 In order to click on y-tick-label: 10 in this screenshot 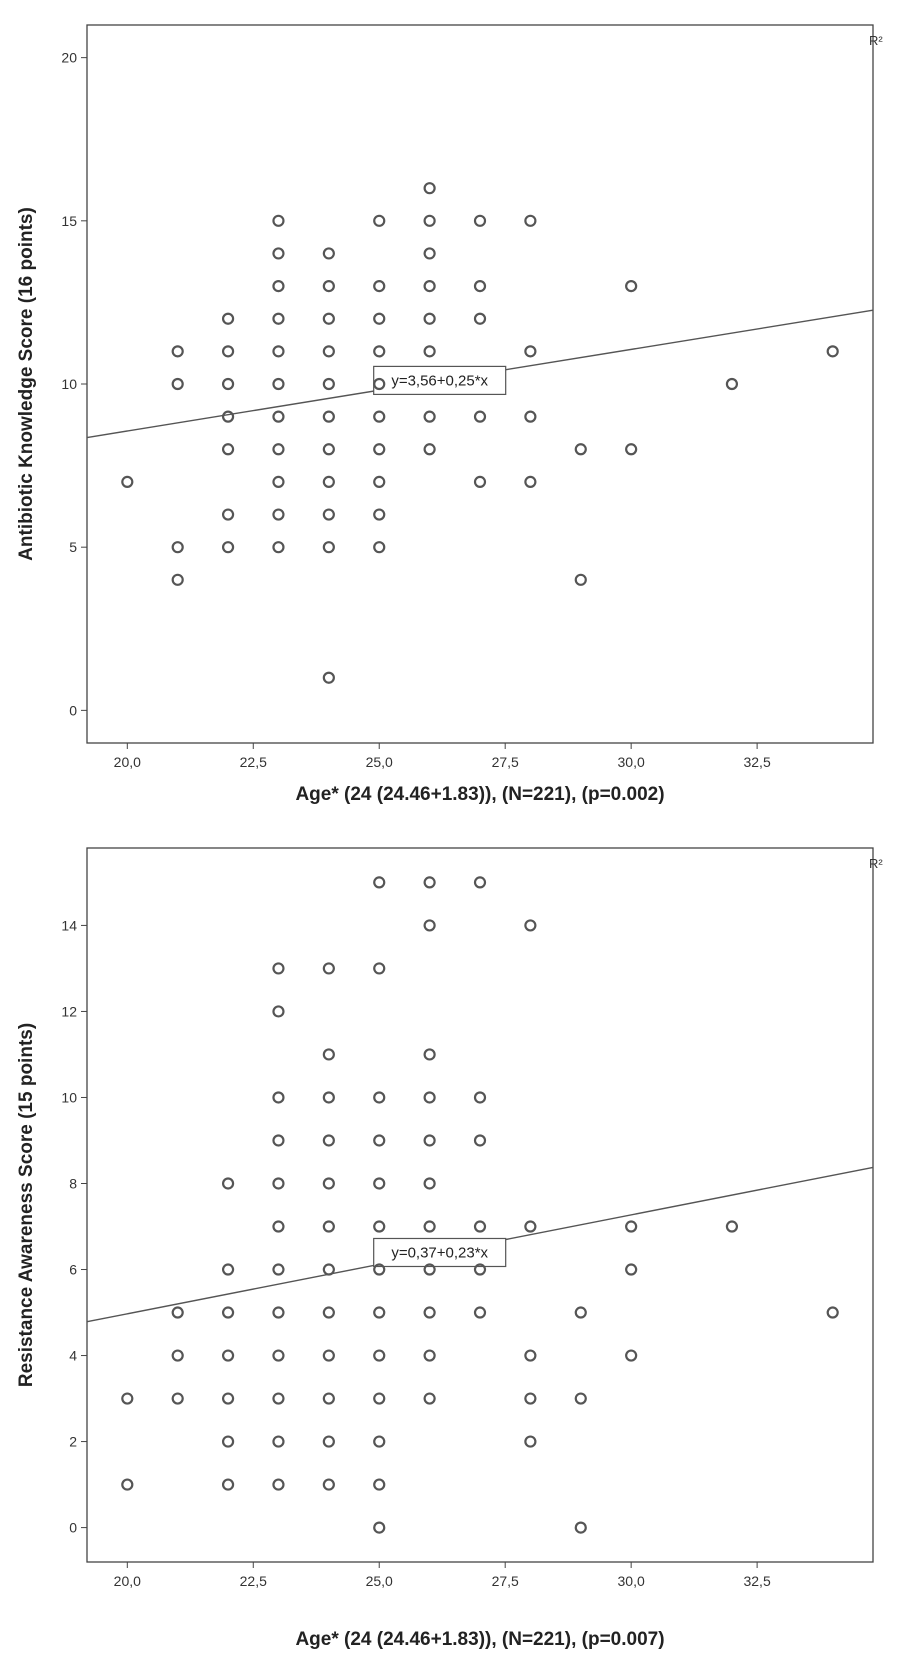, I will do `click(69, 1097)`.